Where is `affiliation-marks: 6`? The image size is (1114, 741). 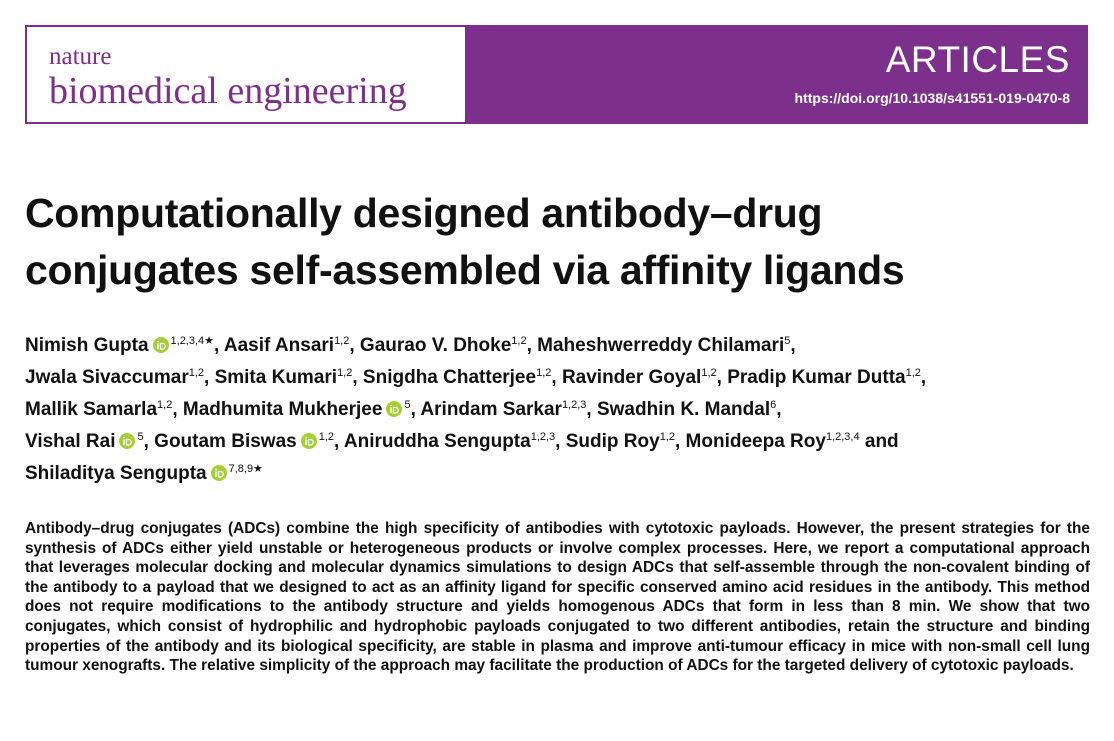
affiliation-marks: 6 is located at coordinates (773, 405).